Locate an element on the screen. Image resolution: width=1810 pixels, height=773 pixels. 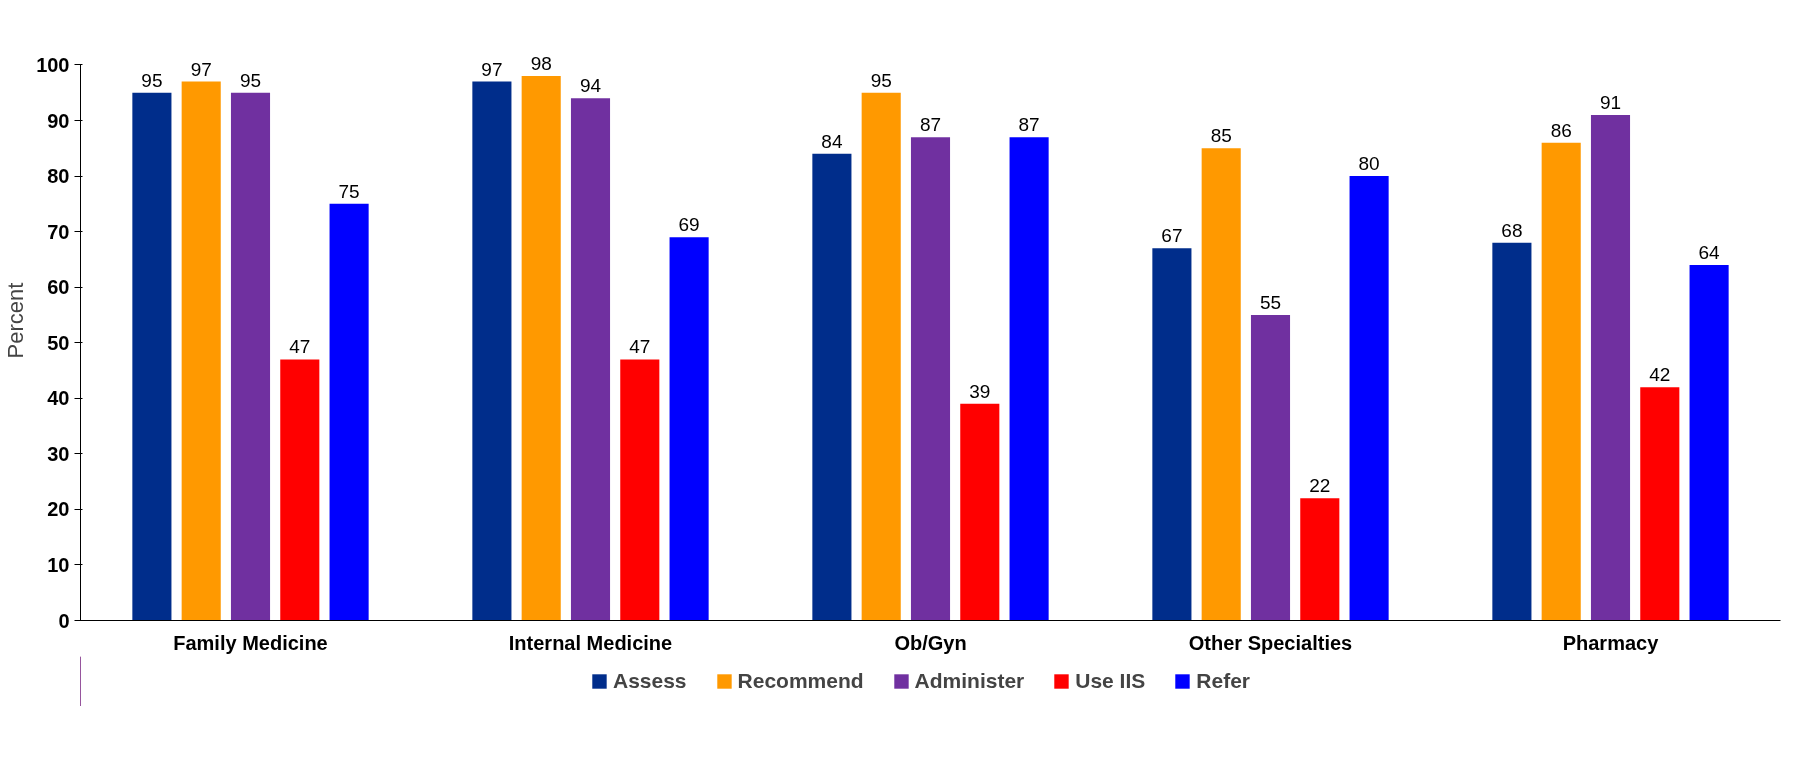
data-label: 80 is located at coordinates (1369, 164).